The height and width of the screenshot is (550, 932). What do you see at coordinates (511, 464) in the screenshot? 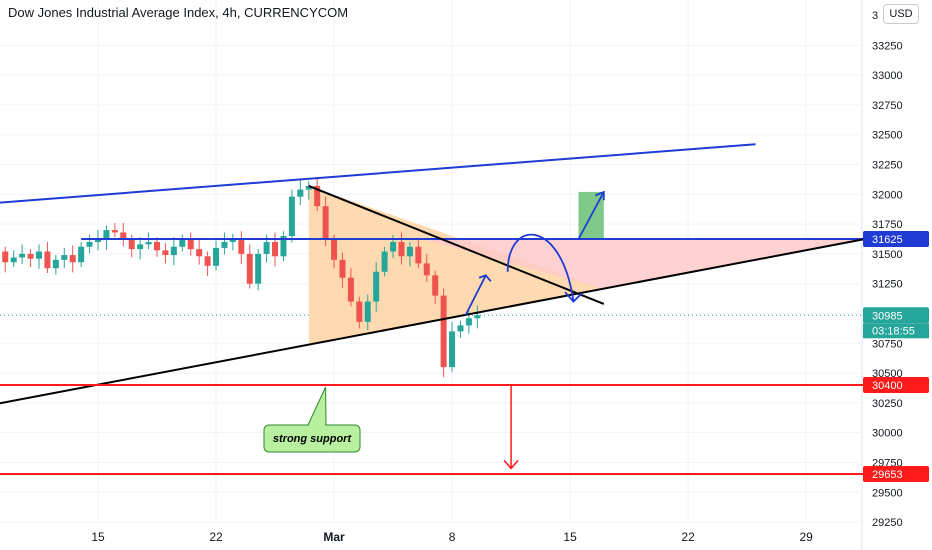
I see `down-arrow-head` at bounding box center [511, 464].